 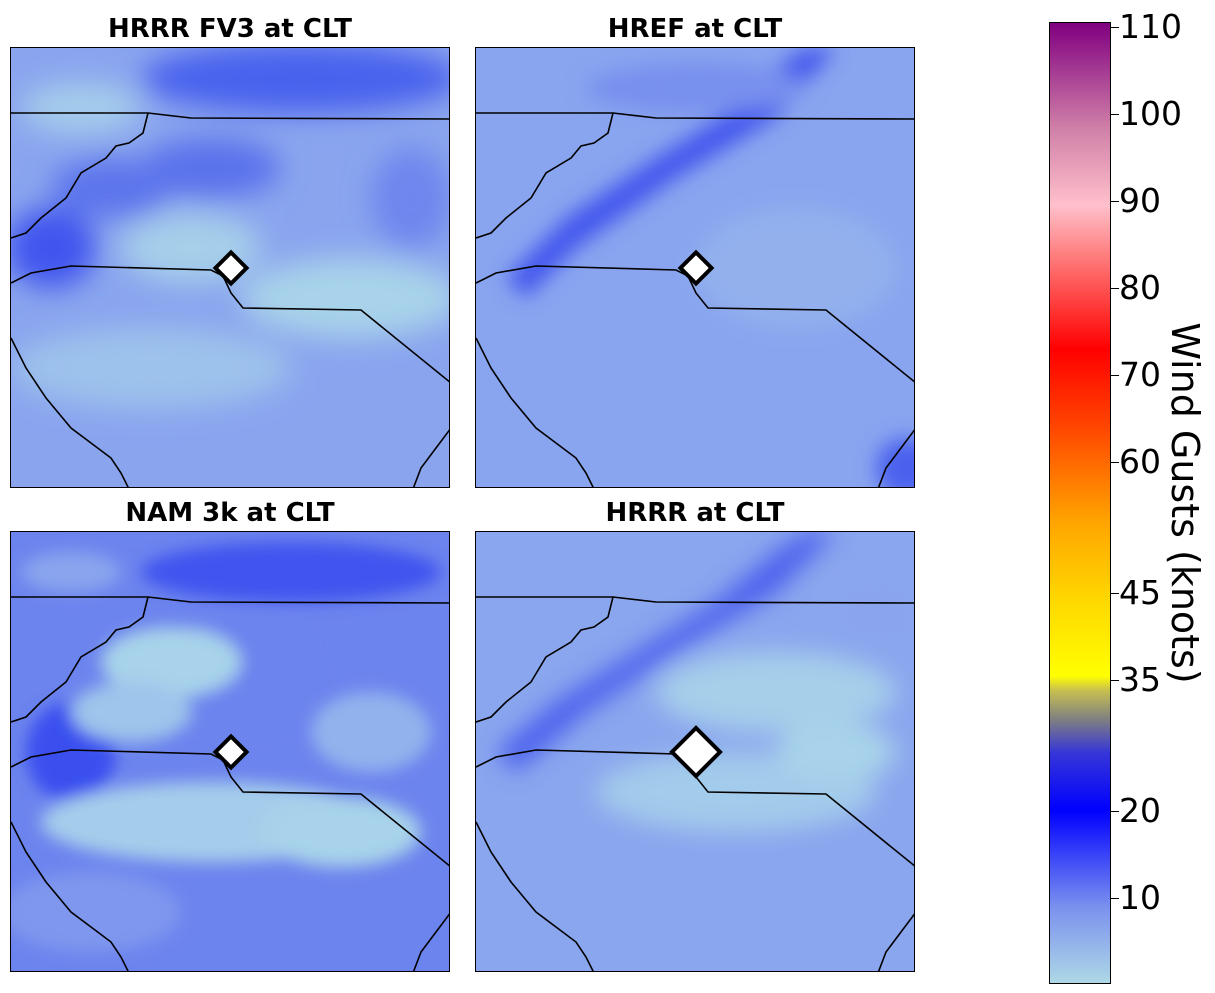 I want to click on colorbar-tick-label-110: 110, so click(x=1150, y=26).